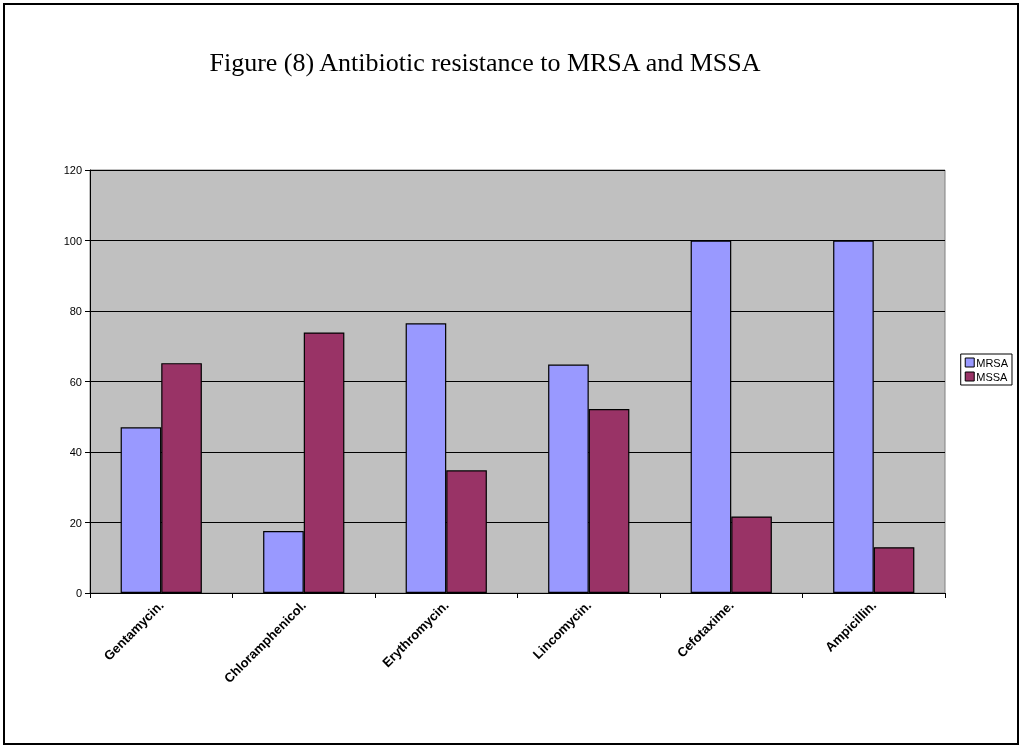  What do you see at coordinates (78, 593) in the screenshot?
I see `y-tick-label: 0` at bounding box center [78, 593].